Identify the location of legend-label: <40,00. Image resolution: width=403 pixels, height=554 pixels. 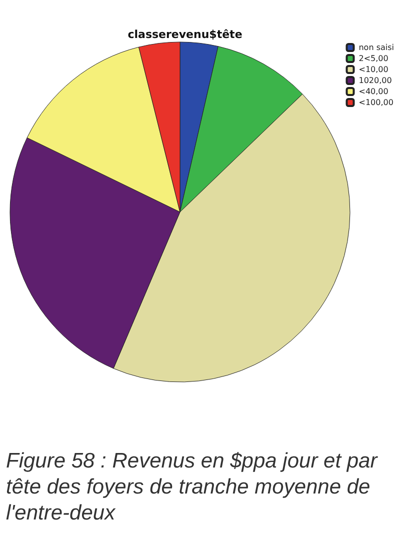
(373, 91).